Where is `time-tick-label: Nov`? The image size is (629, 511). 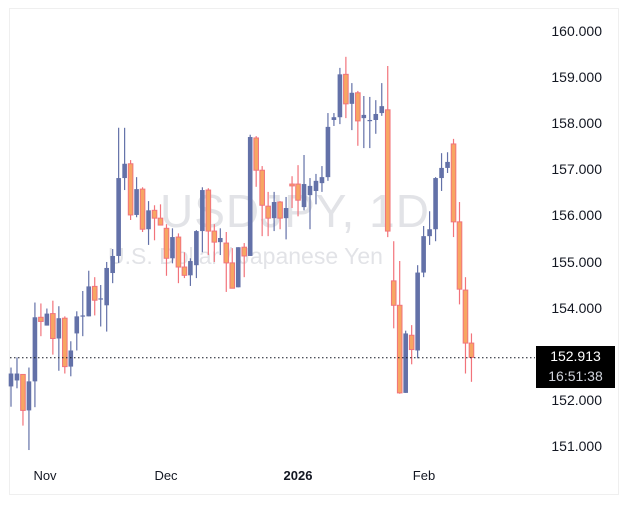 time-tick-label: Nov is located at coordinates (45, 475).